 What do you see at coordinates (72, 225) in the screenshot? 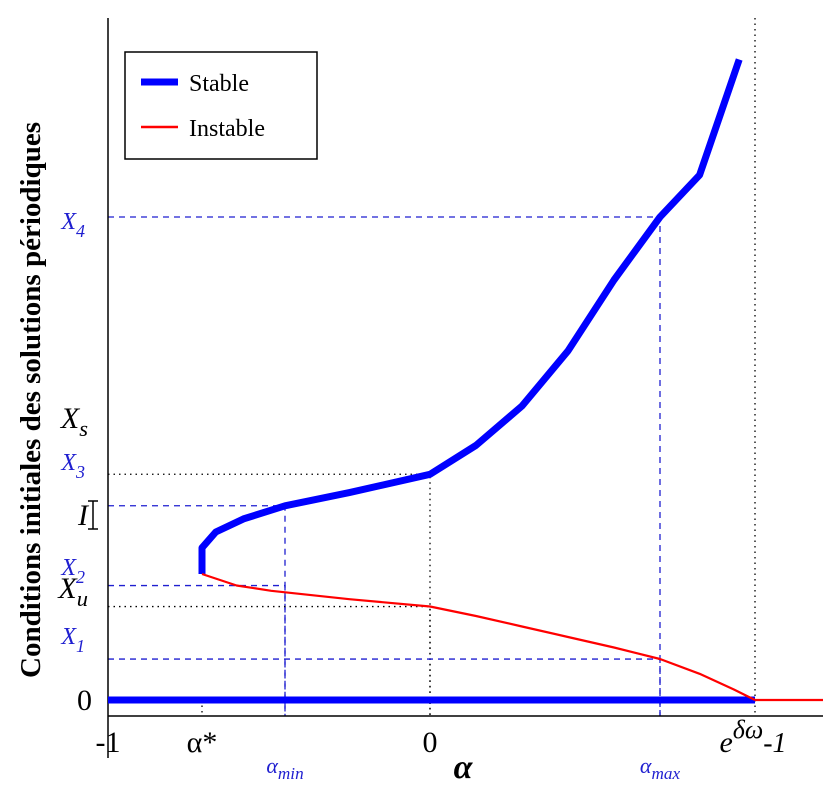
I see `y-tick-label-X4: X4` at bounding box center [72, 225].